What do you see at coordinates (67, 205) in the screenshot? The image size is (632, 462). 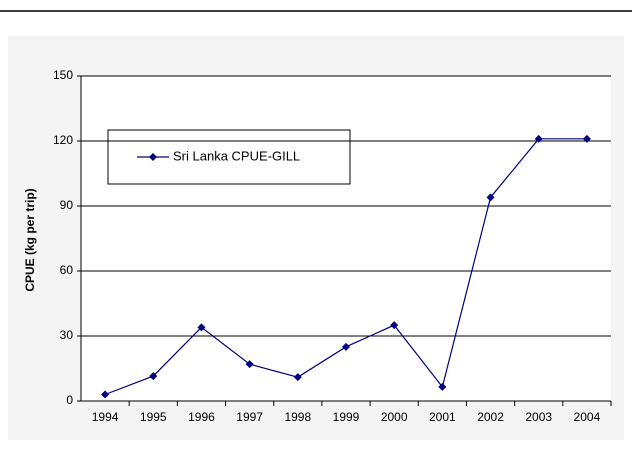 I see `y-tick-label: 90` at bounding box center [67, 205].